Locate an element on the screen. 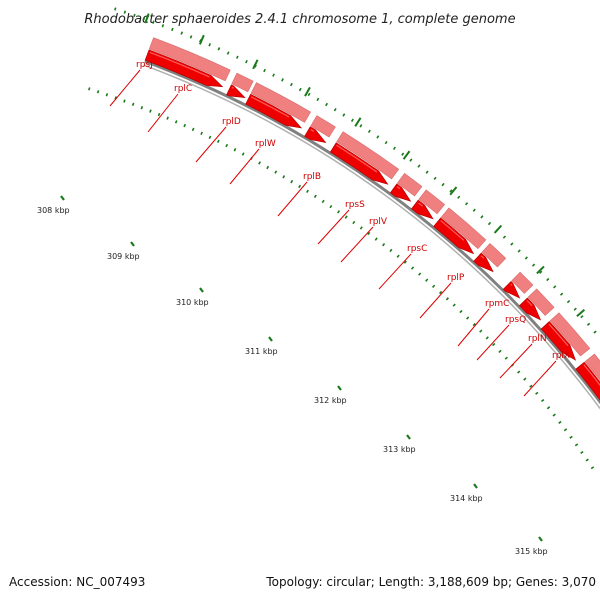  gene-arrow-rpsj is located at coordinates (184, 68).